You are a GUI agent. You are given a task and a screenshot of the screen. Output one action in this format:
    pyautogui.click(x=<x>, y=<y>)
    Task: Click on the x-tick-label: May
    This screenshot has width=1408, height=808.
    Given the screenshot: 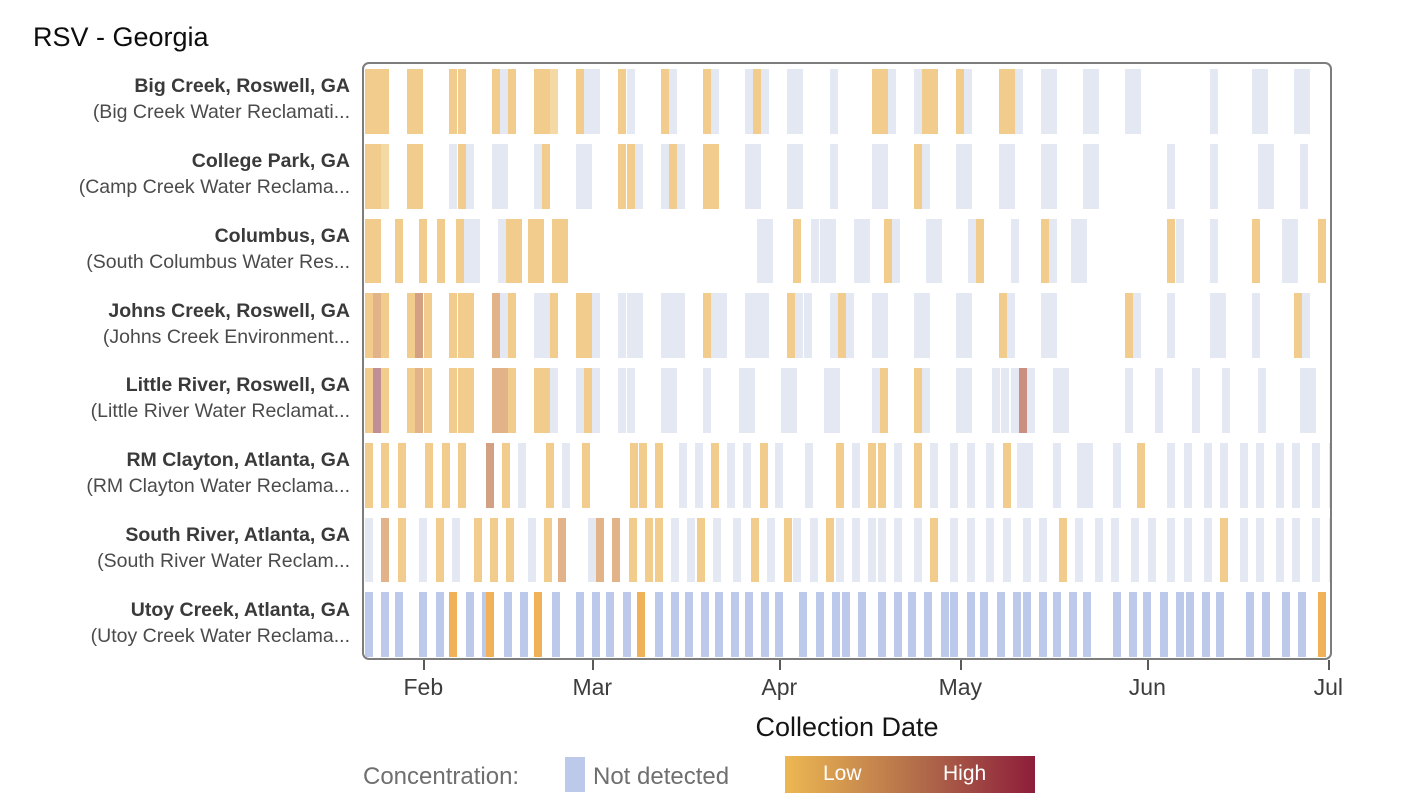 What is the action you would take?
    pyautogui.click(x=960, y=687)
    